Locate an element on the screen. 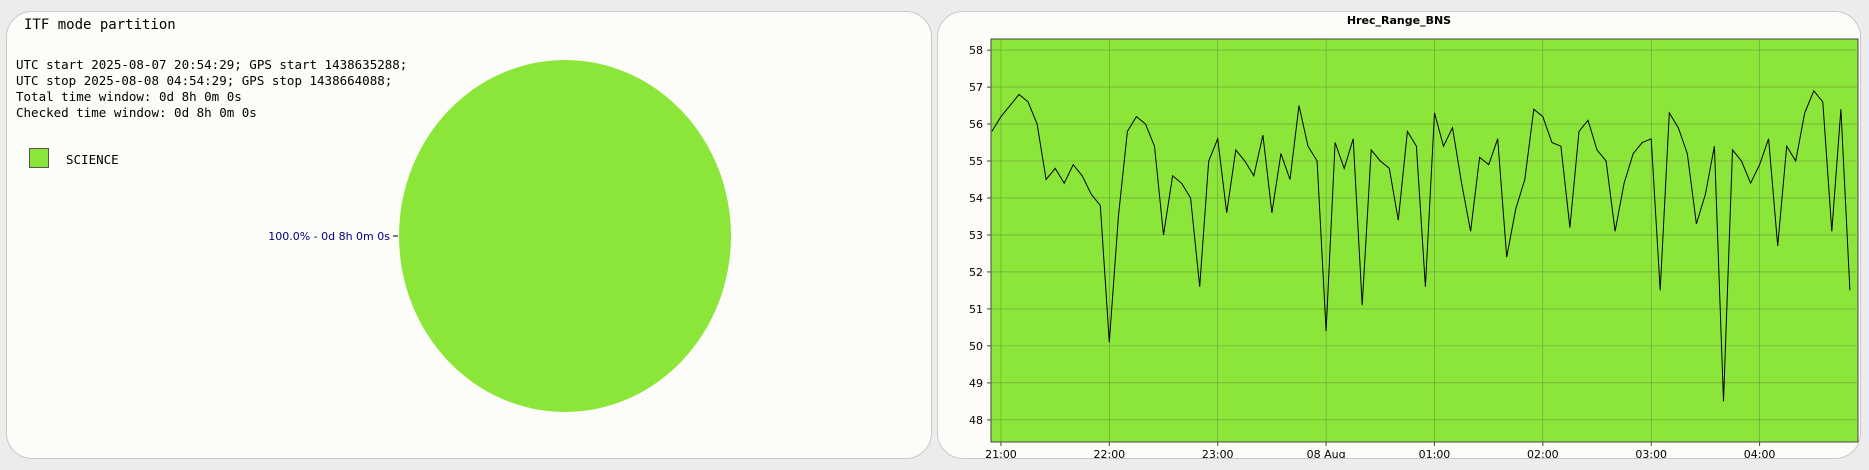 This screenshot has height=470, width=1869. y-tick-label: 54 is located at coordinates (976, 198).